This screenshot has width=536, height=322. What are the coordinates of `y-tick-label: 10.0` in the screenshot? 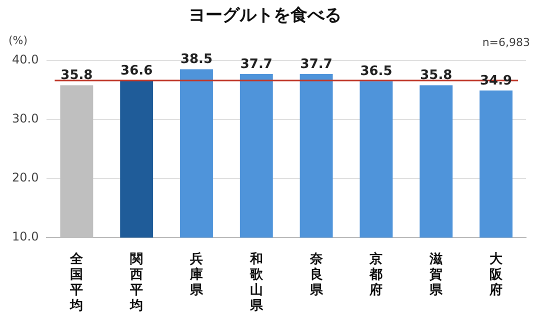 It's located at (25, 237).